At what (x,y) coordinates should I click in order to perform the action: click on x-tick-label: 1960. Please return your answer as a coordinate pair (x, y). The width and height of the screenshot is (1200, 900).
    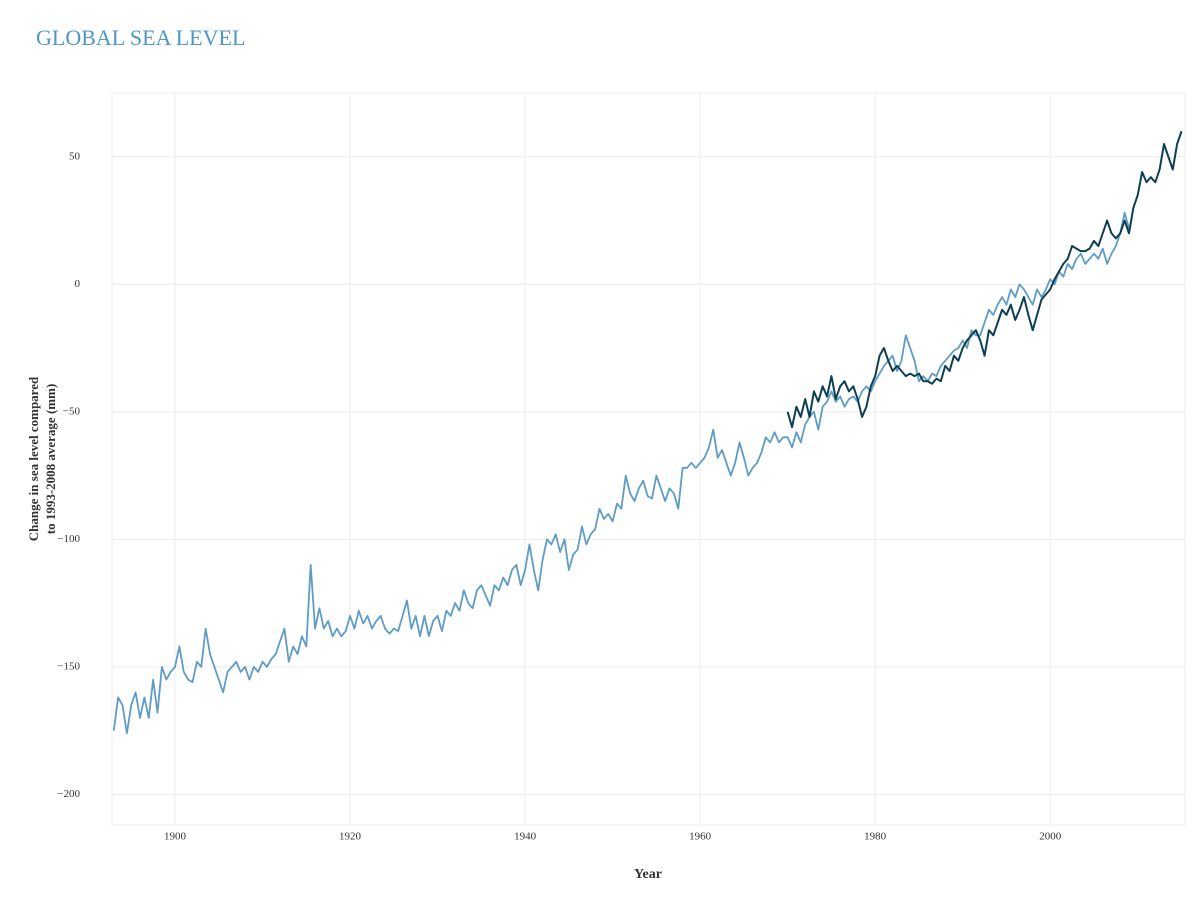
    Looking at the image, I should click on (700, 837).